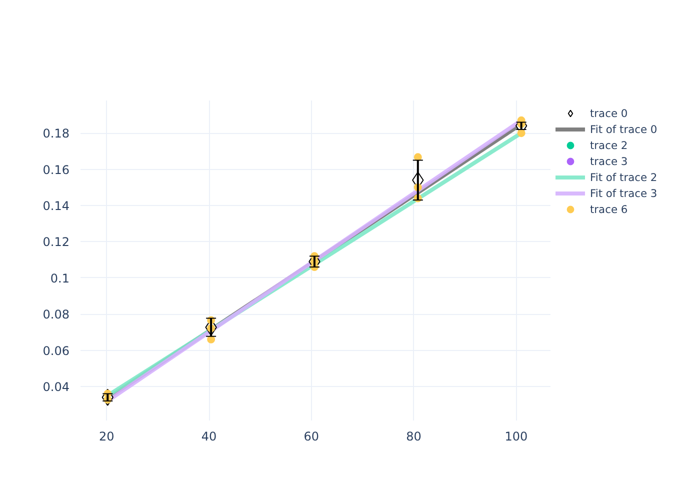 This screenshot has width=700, height=500. What do you see at coordinates (609, 113) in the screenshot?
I see `legend-label: trace 0` at bounding box center [609, 113].